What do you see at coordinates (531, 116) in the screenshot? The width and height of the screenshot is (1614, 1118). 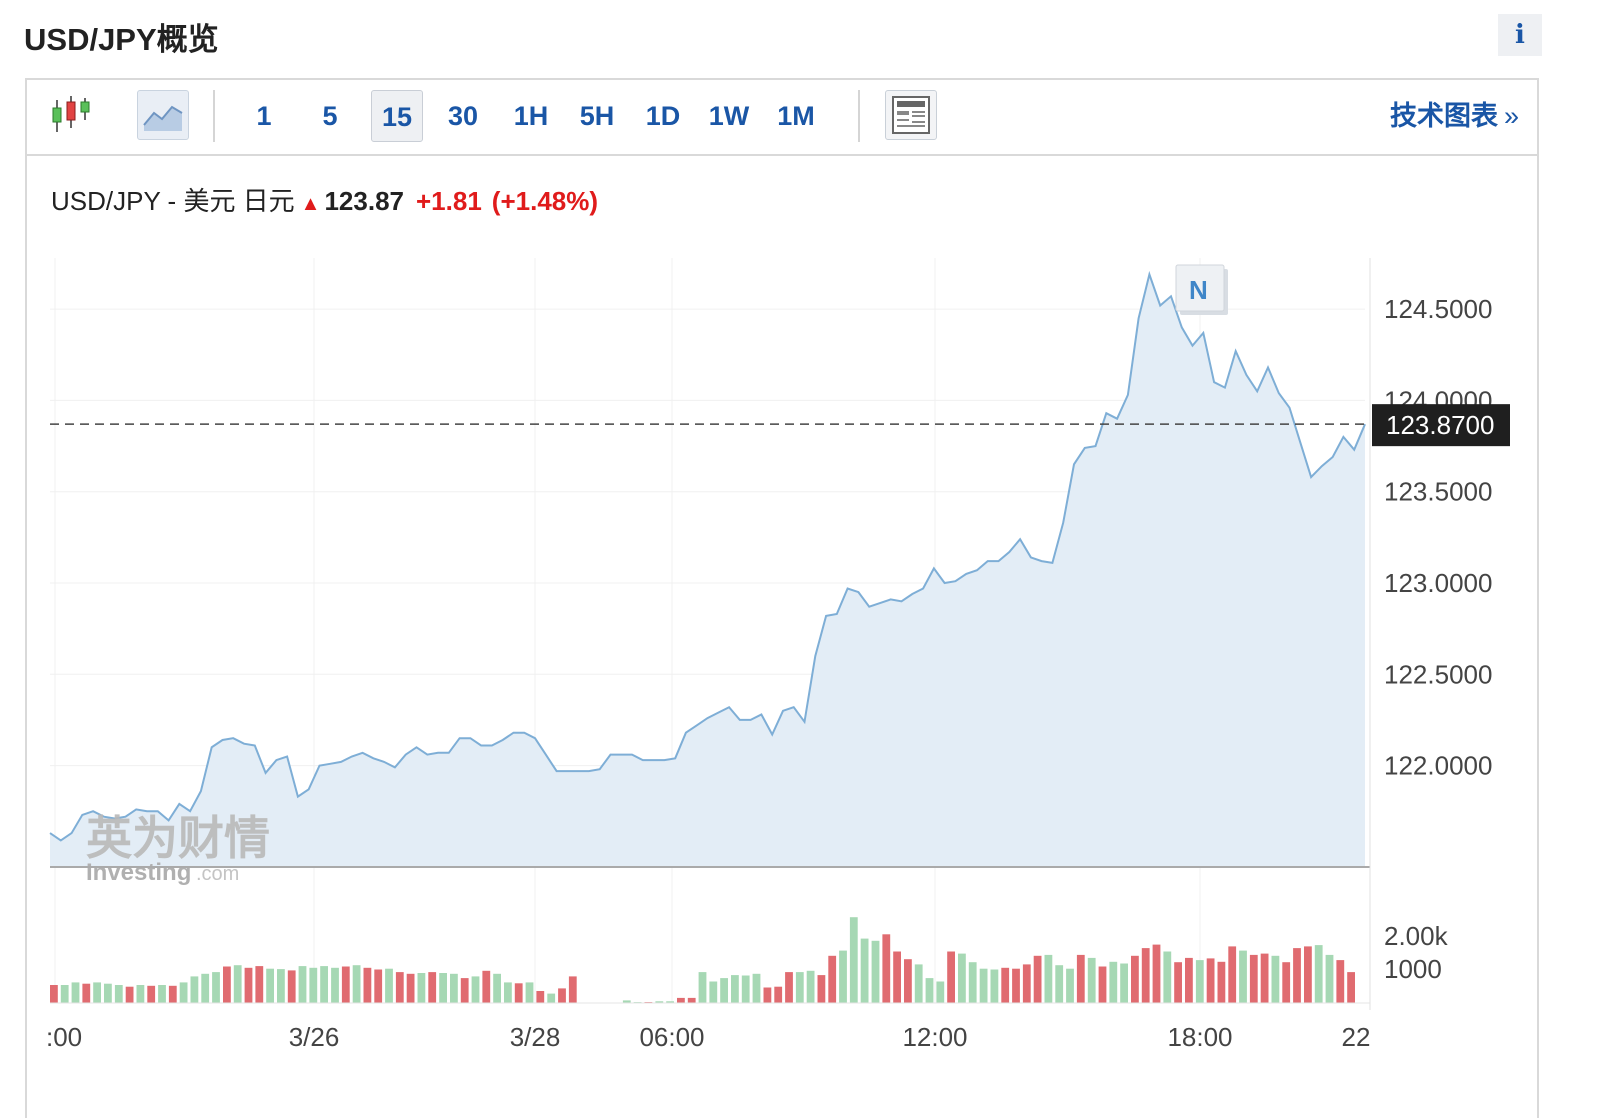 I see `timeframe-1h: 1H` at bounding box center [531, 116].